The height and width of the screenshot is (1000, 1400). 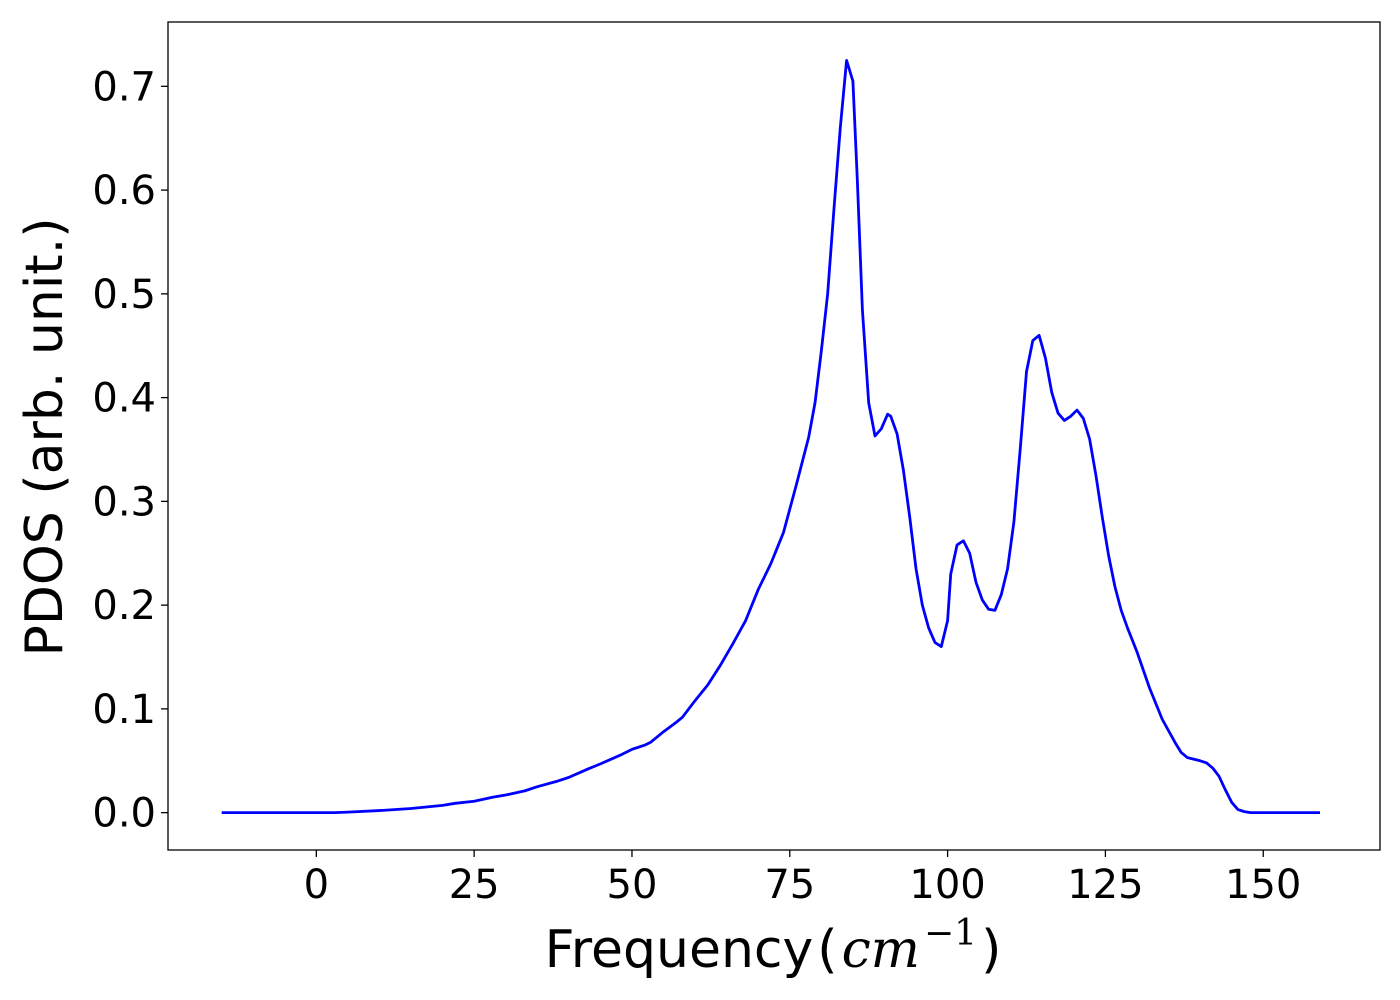 What do you see at coordinates (1263, 885) in the screenshot?
I see `x-tick-label: 150` at bounding box center [1263, 885].